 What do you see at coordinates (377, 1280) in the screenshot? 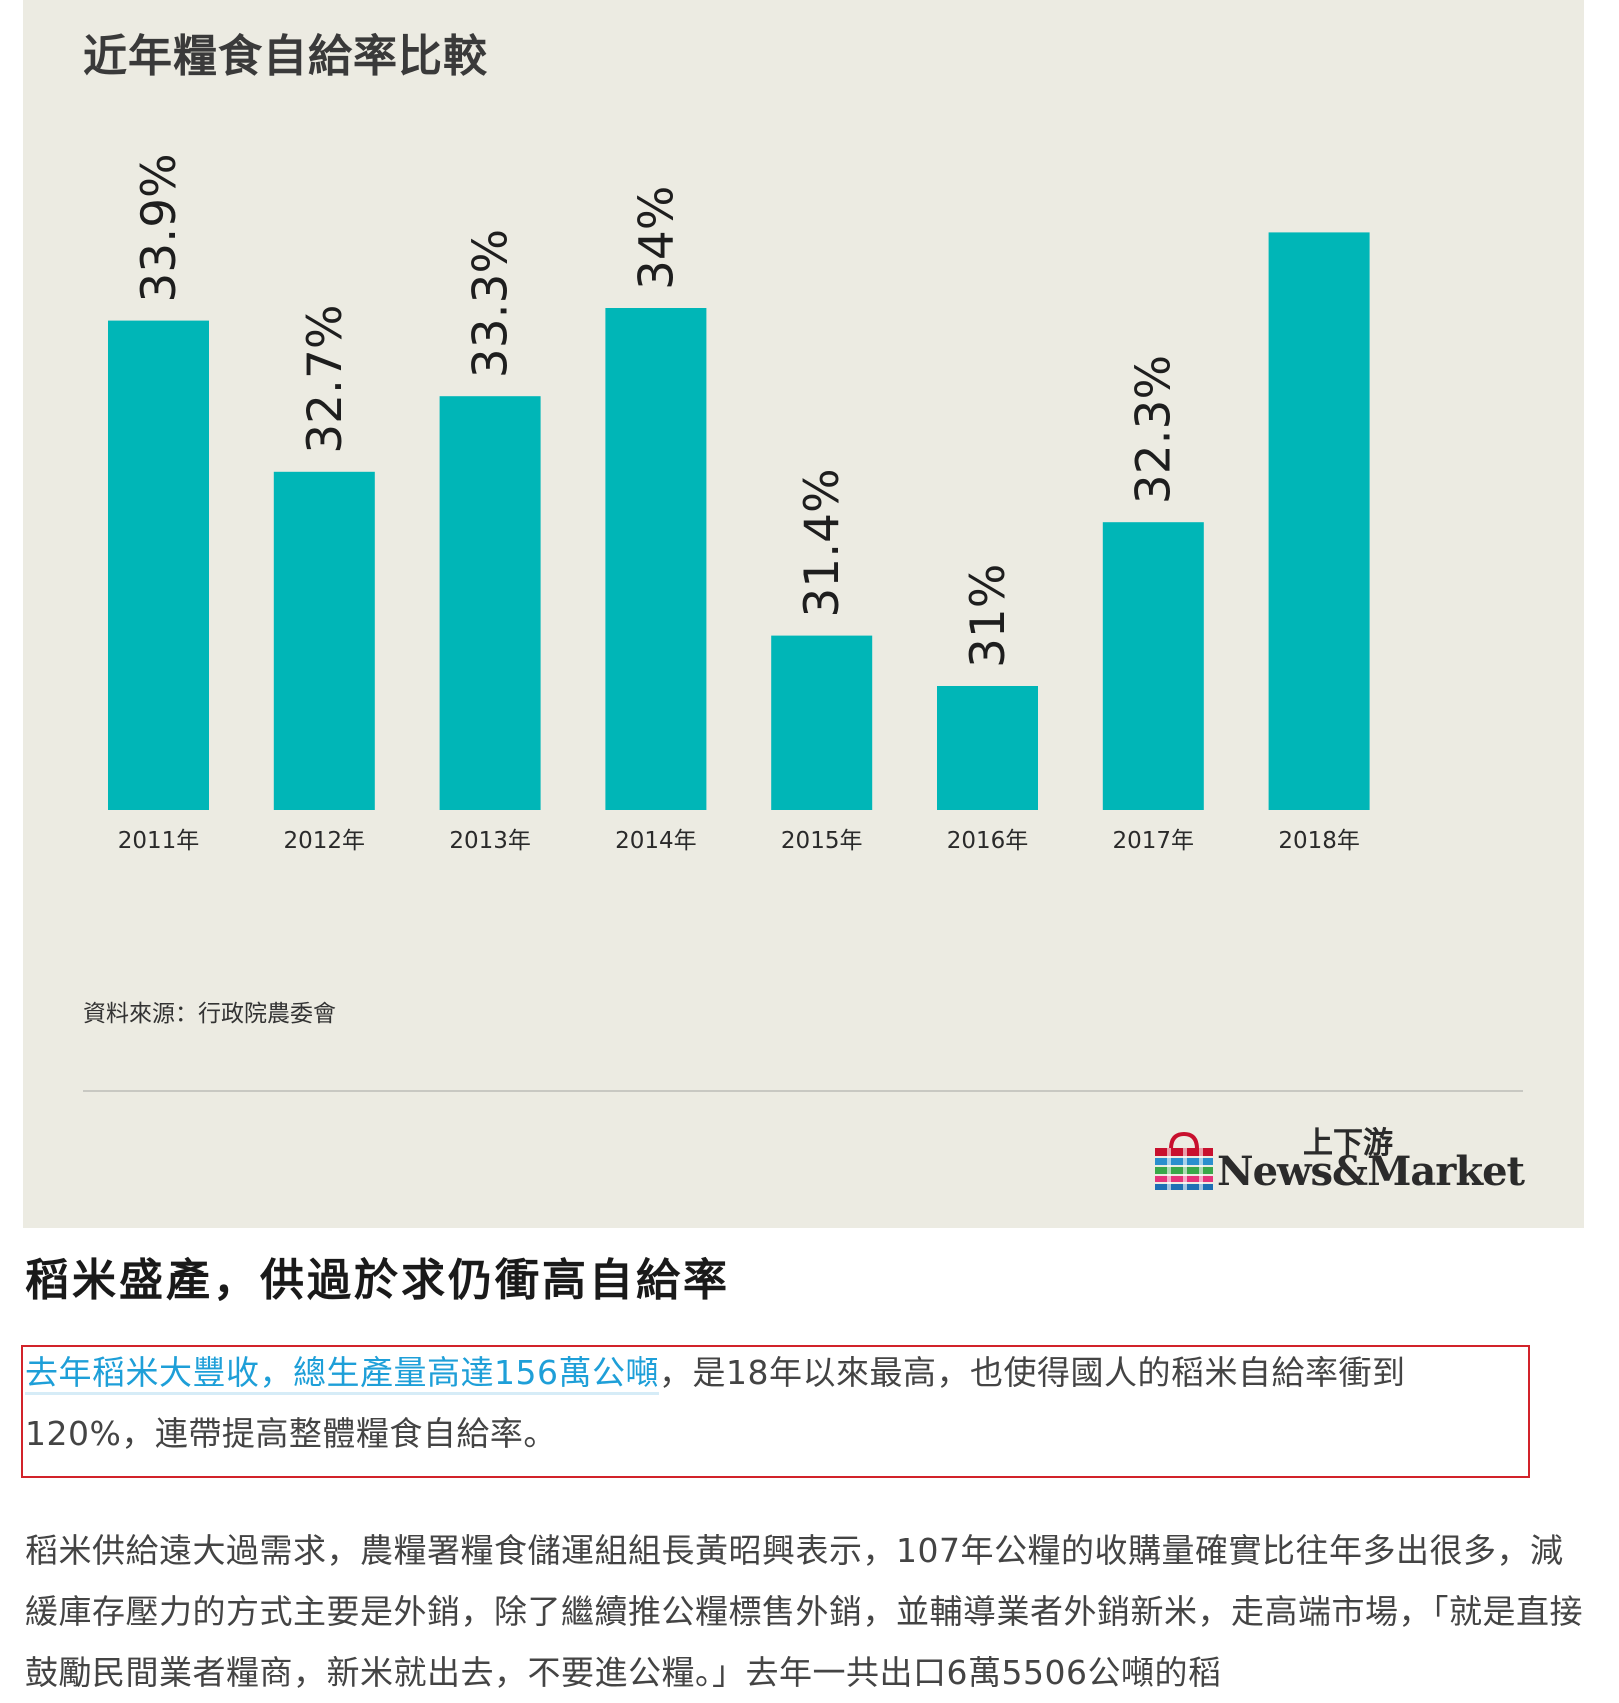
I see `section-heading: 稻米盛產，供過於求仍衝高自給率` at bounding box center [377, 1280].